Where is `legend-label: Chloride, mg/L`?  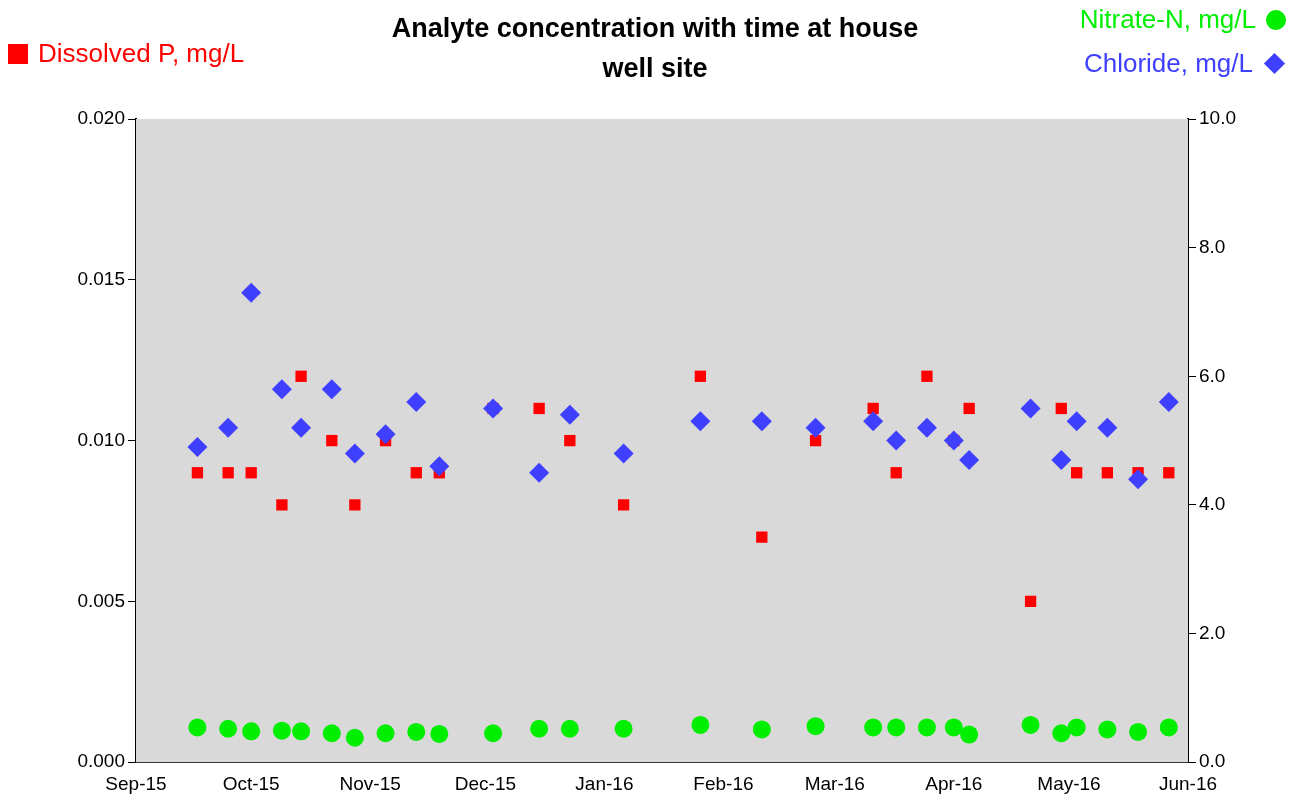 legend-label: Chloride, mg/L is located at coordinates (1168, 63).